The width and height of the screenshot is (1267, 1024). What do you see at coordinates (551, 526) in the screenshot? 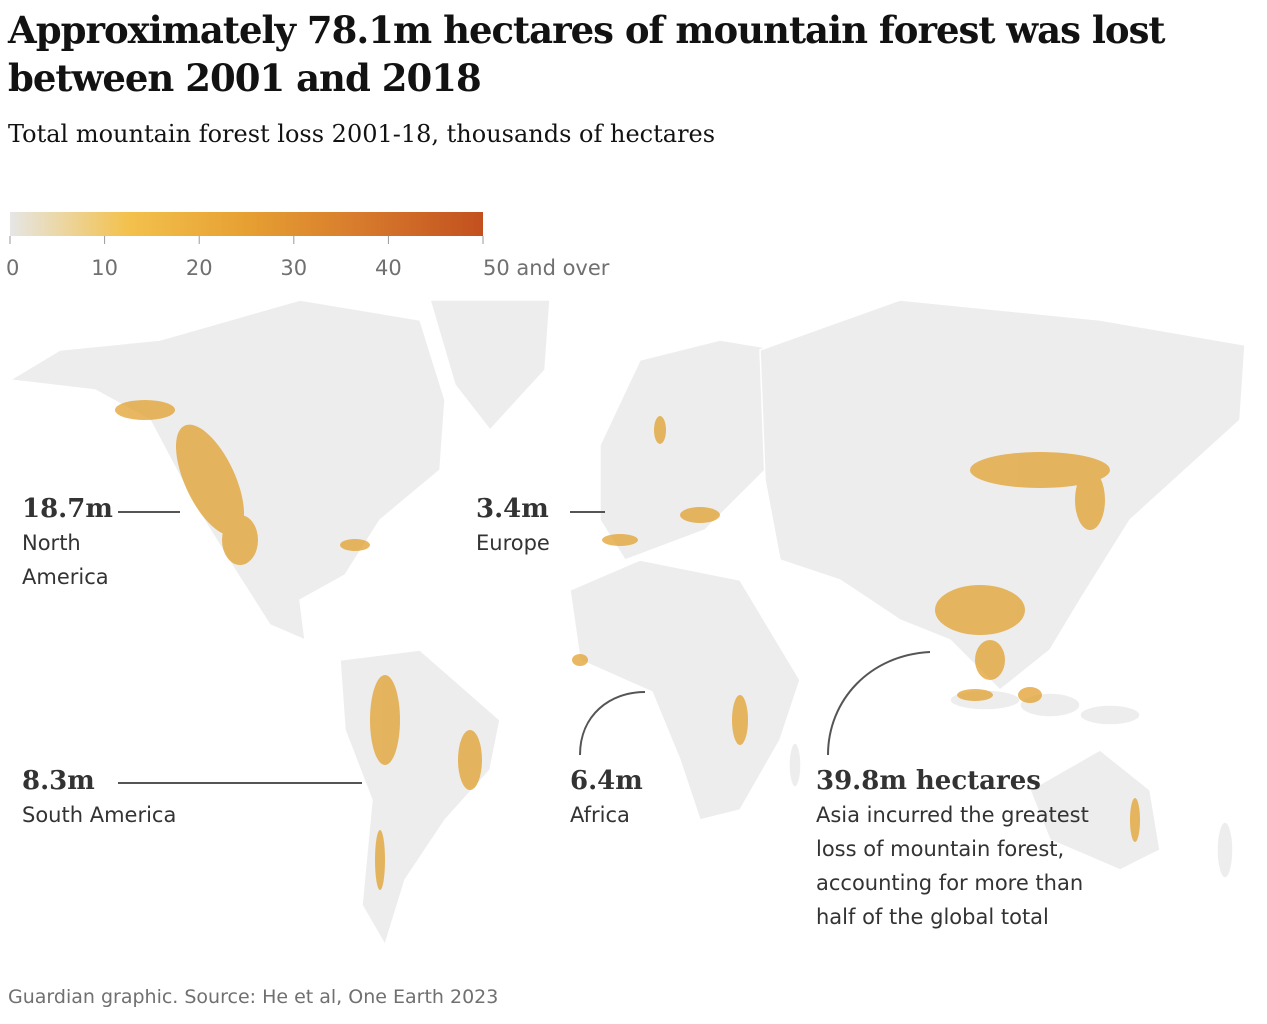
I see `annotation: 3.4m Europe` at bounding box center [551, 526].